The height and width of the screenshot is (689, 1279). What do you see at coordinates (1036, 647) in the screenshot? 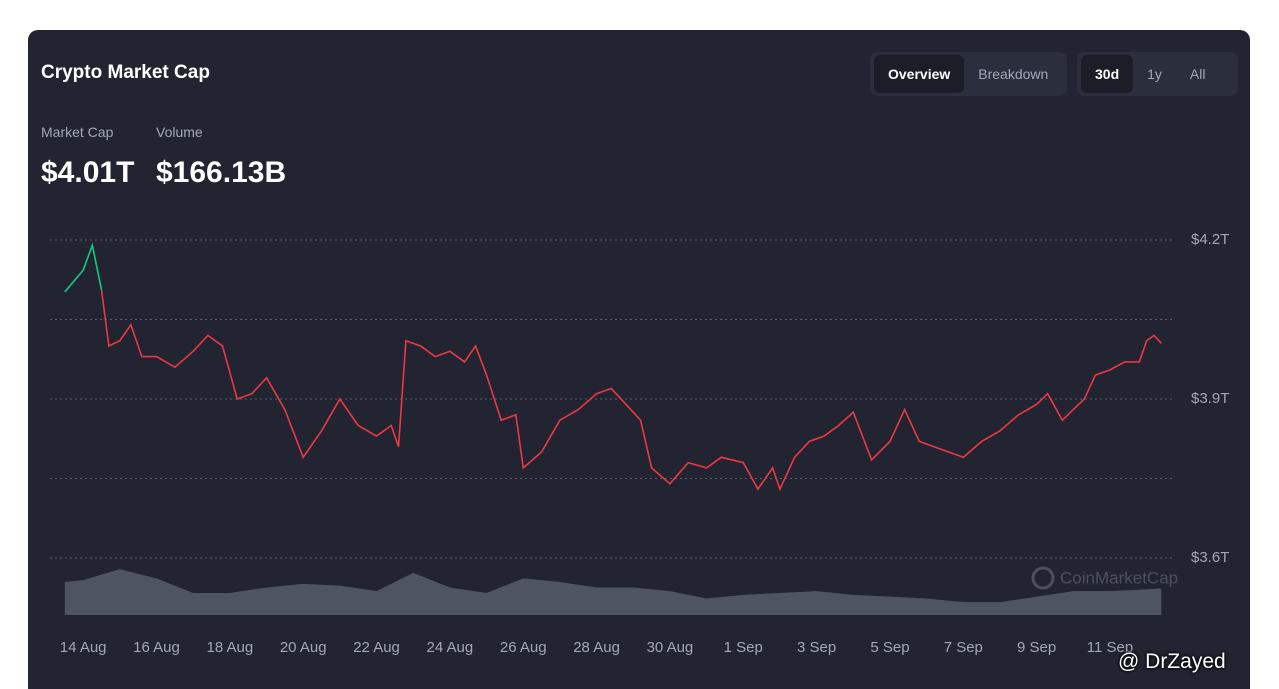
I see `x-tick-label: 9 Sep` at bounding box center [1036, 647].